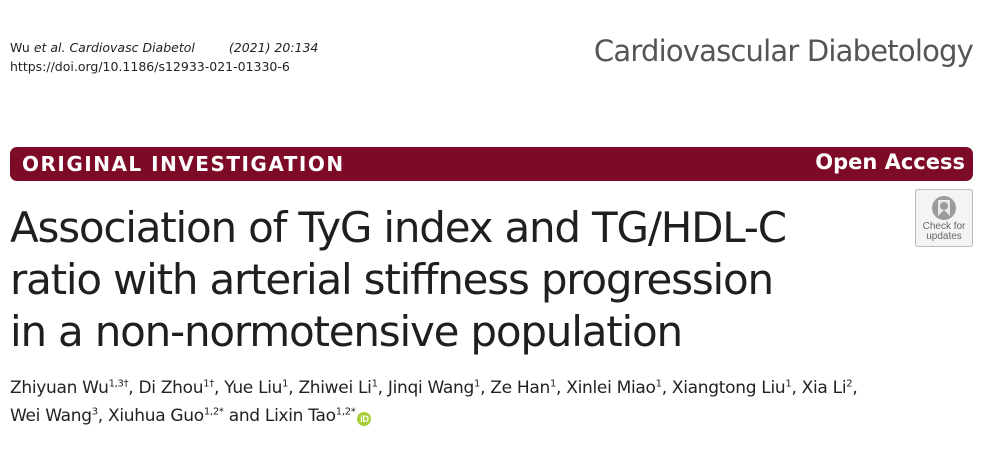  Describe the element at coordinates (300, 416) in the screenshot. I see `author-name: Lixin Tao` at that location.